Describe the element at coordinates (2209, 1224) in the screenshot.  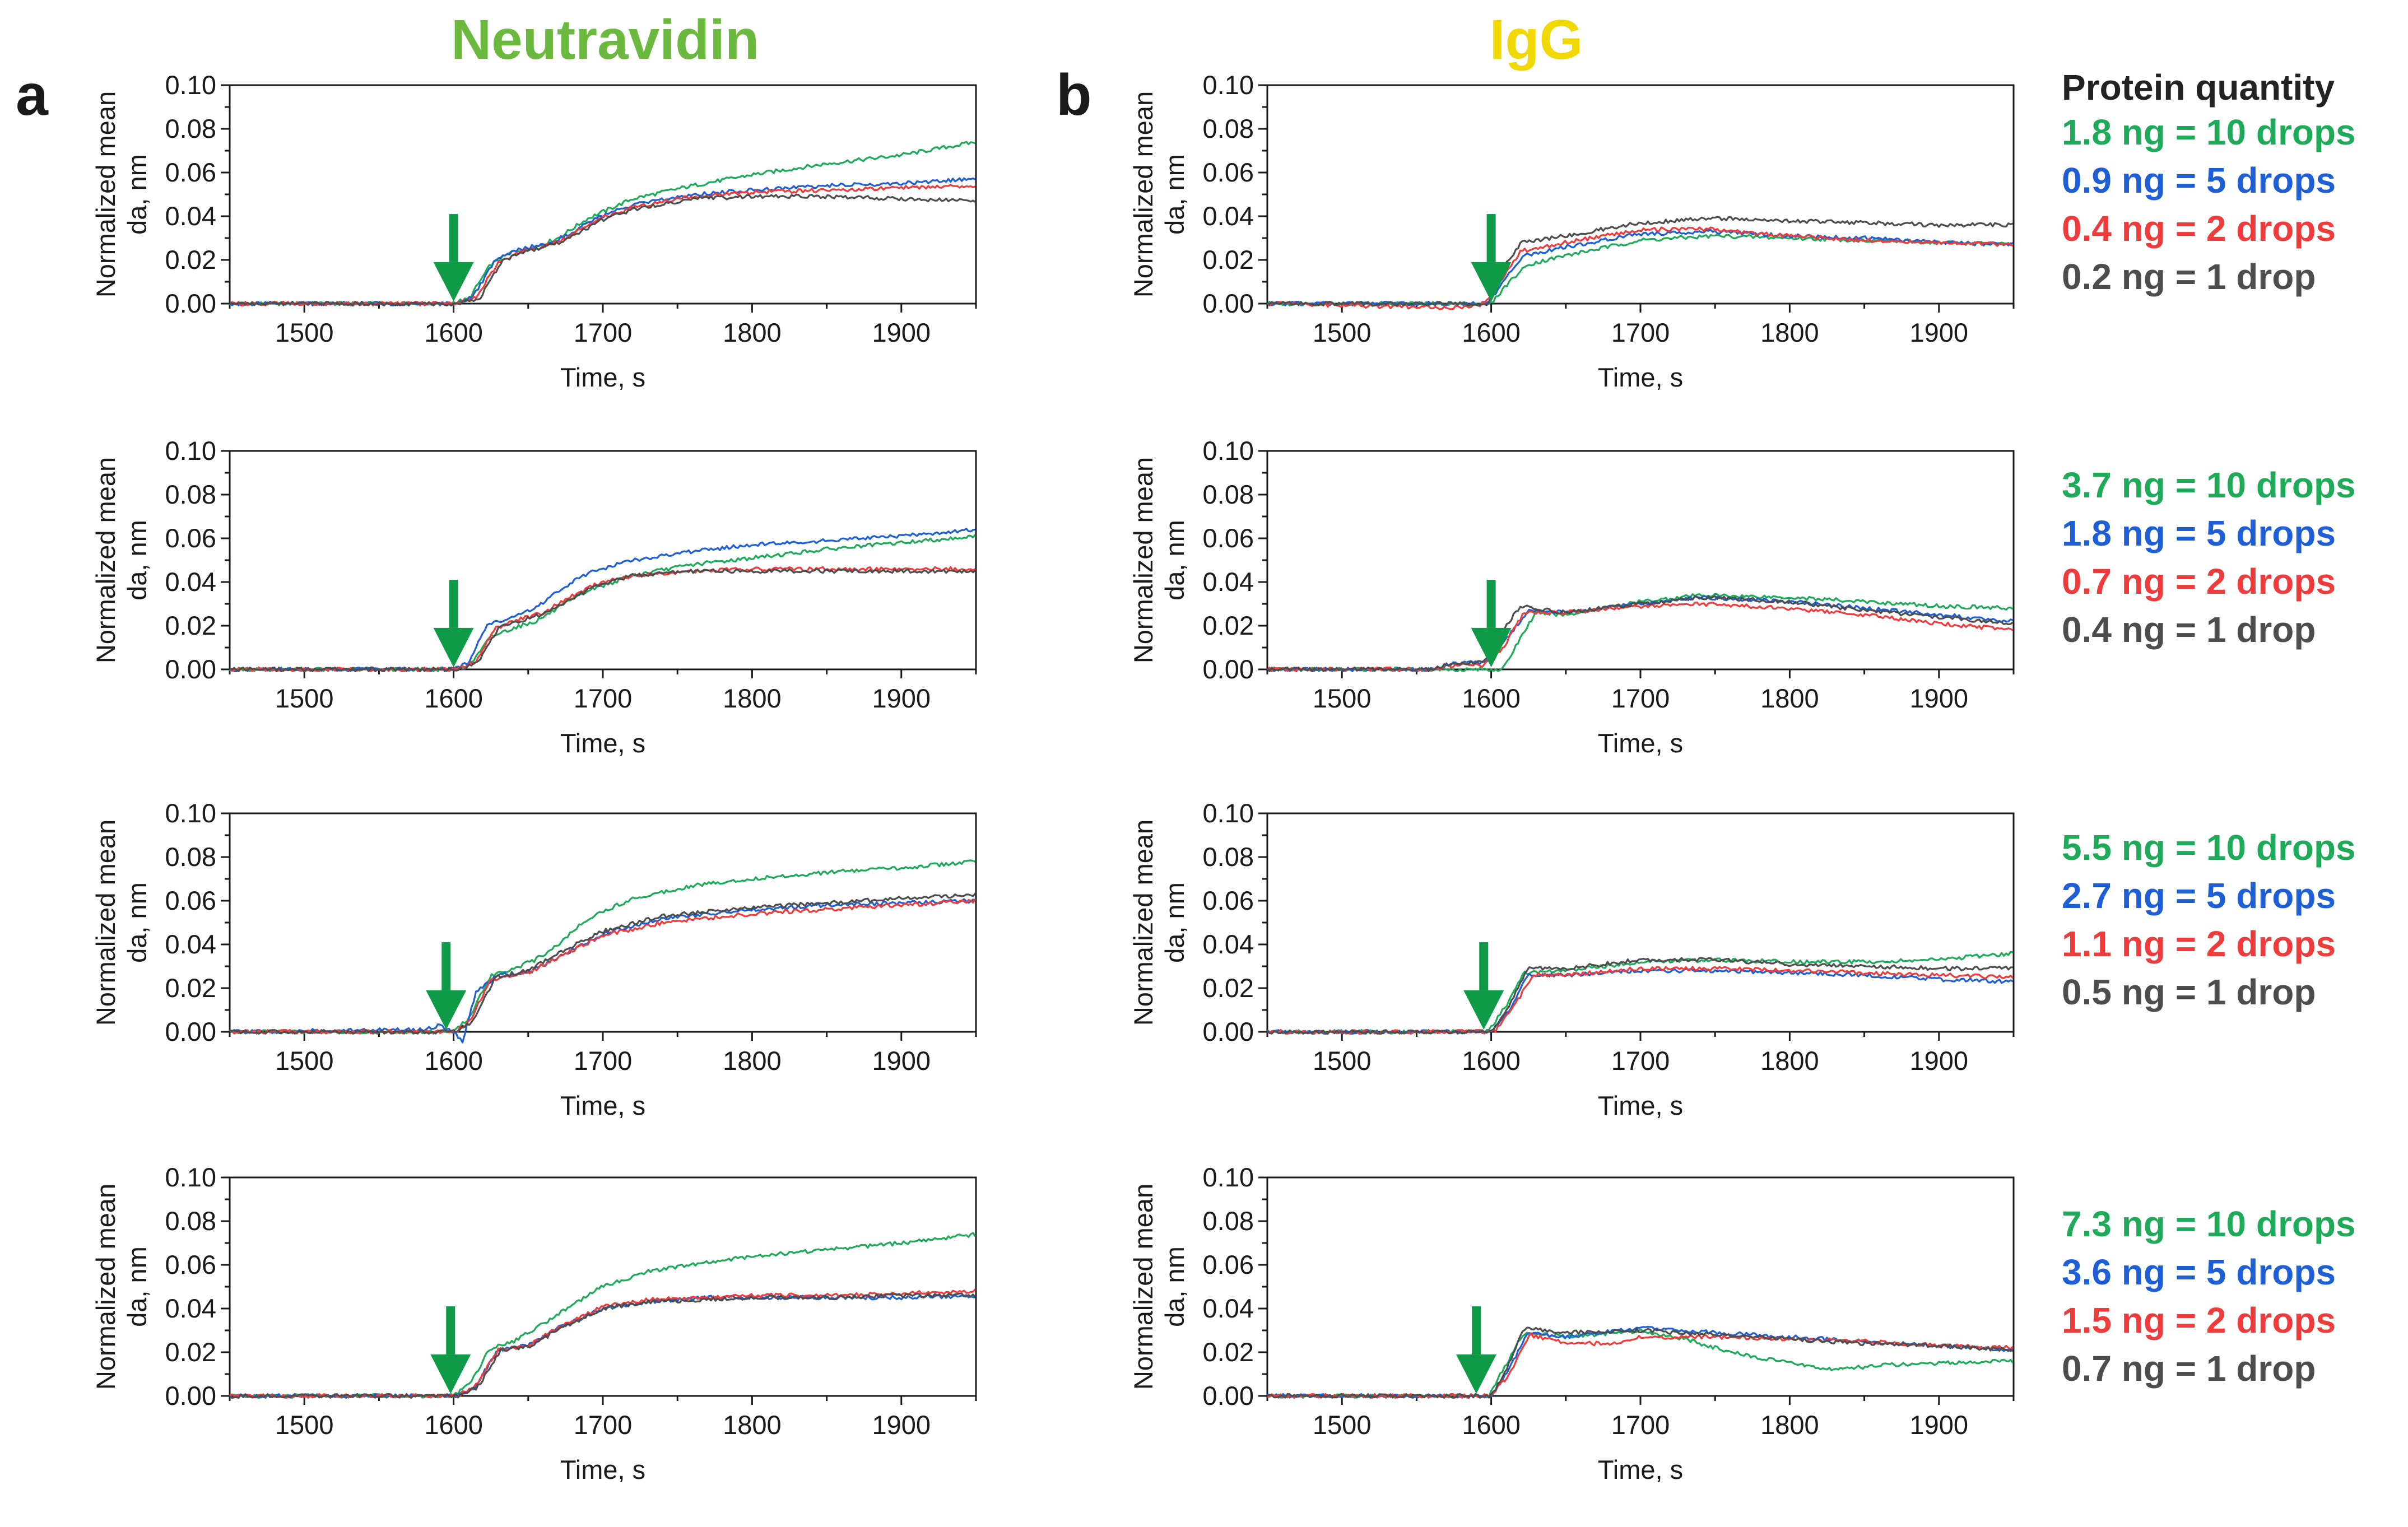
I see `legend-entry: 7.3 ng = 10 drops` at that location.